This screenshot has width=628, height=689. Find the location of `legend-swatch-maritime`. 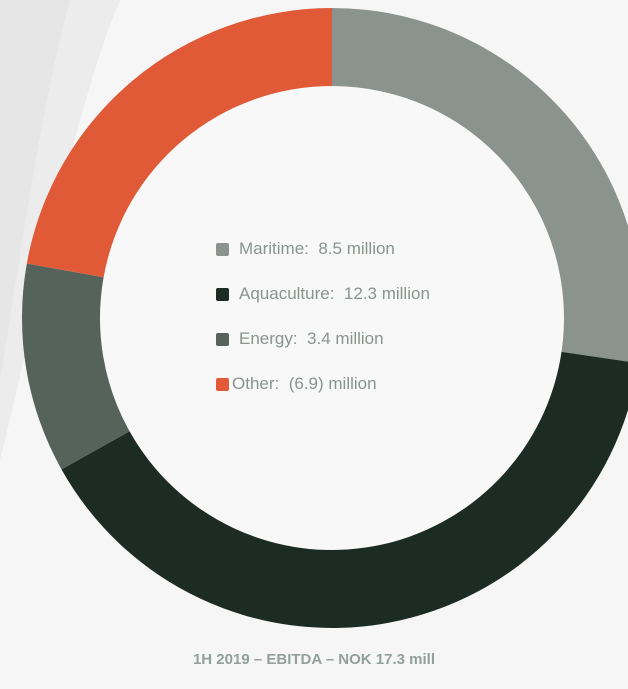

legend-swatch-maritime is located at coordinates (222, 249).